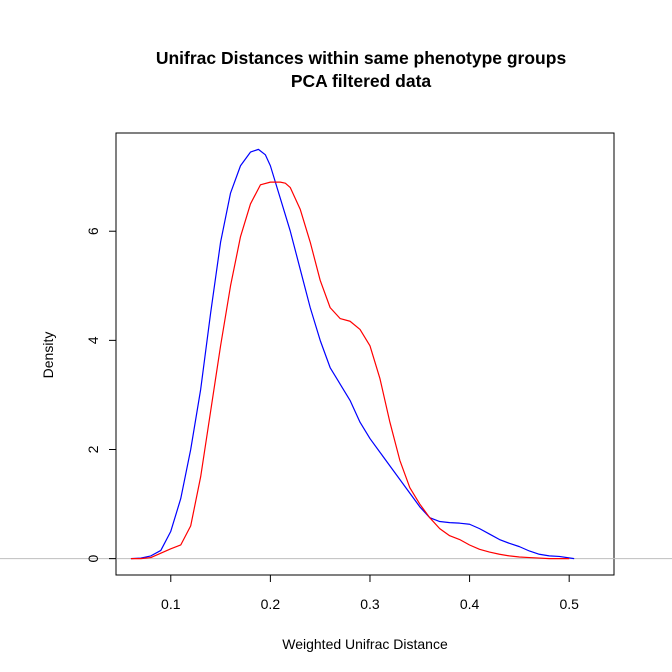 The width and height of the screenshot is (672, 672). What do you see at coordinates (569, 604) in the screenshot?
I see `x-tick-label: 0.5` at bounding box center [569, 604].